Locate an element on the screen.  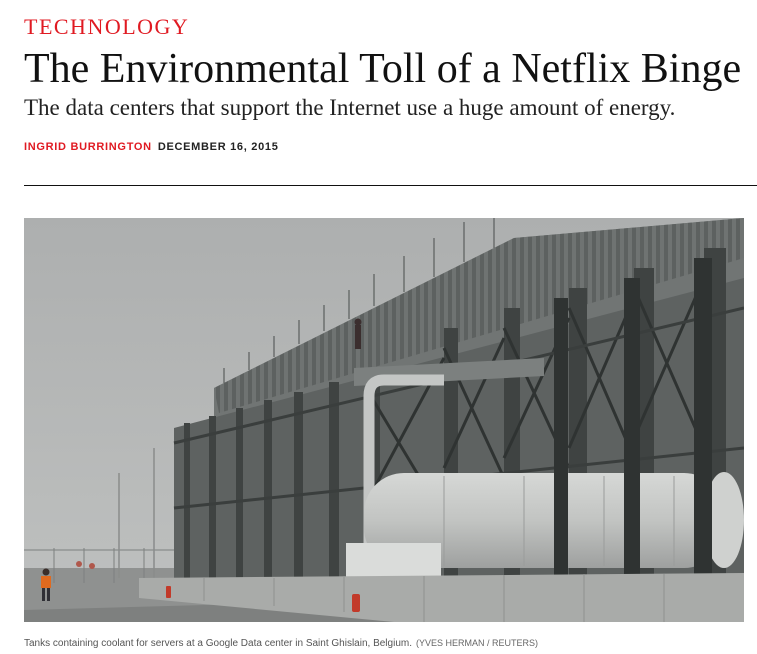
author-link: INGRID BURRINGTON is located at coordinates (88, 147).